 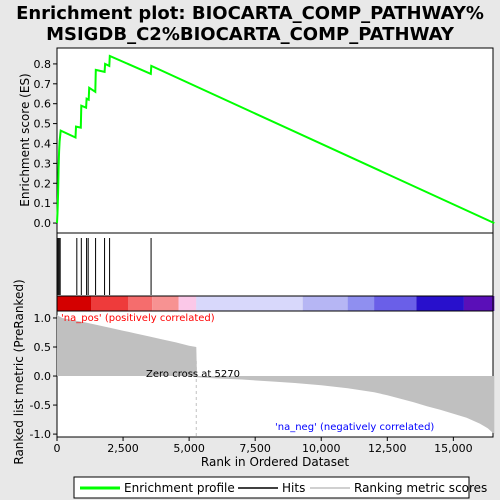 What do you see at coordinates (250, 34) in the screenshot?
I see `chart-title-line2: MSIGDB_C2%BIOCARTA_COMP_PATHWAY` at bounding box center [250, 34].